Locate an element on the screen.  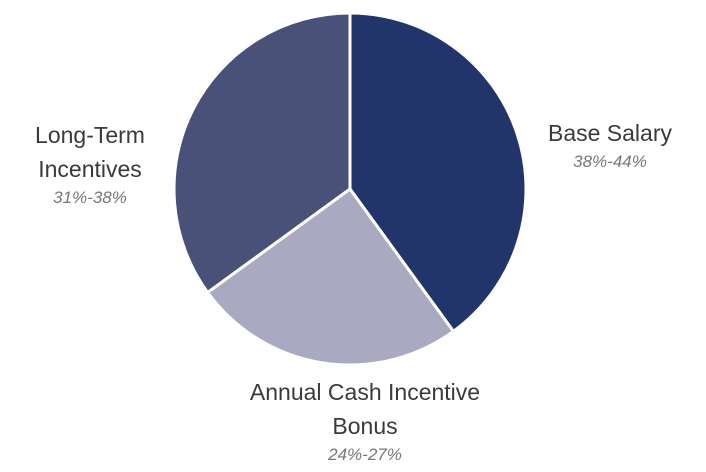
slice-label: Long-Term Incentives 31%-38% is located at coordinates (90, 164).